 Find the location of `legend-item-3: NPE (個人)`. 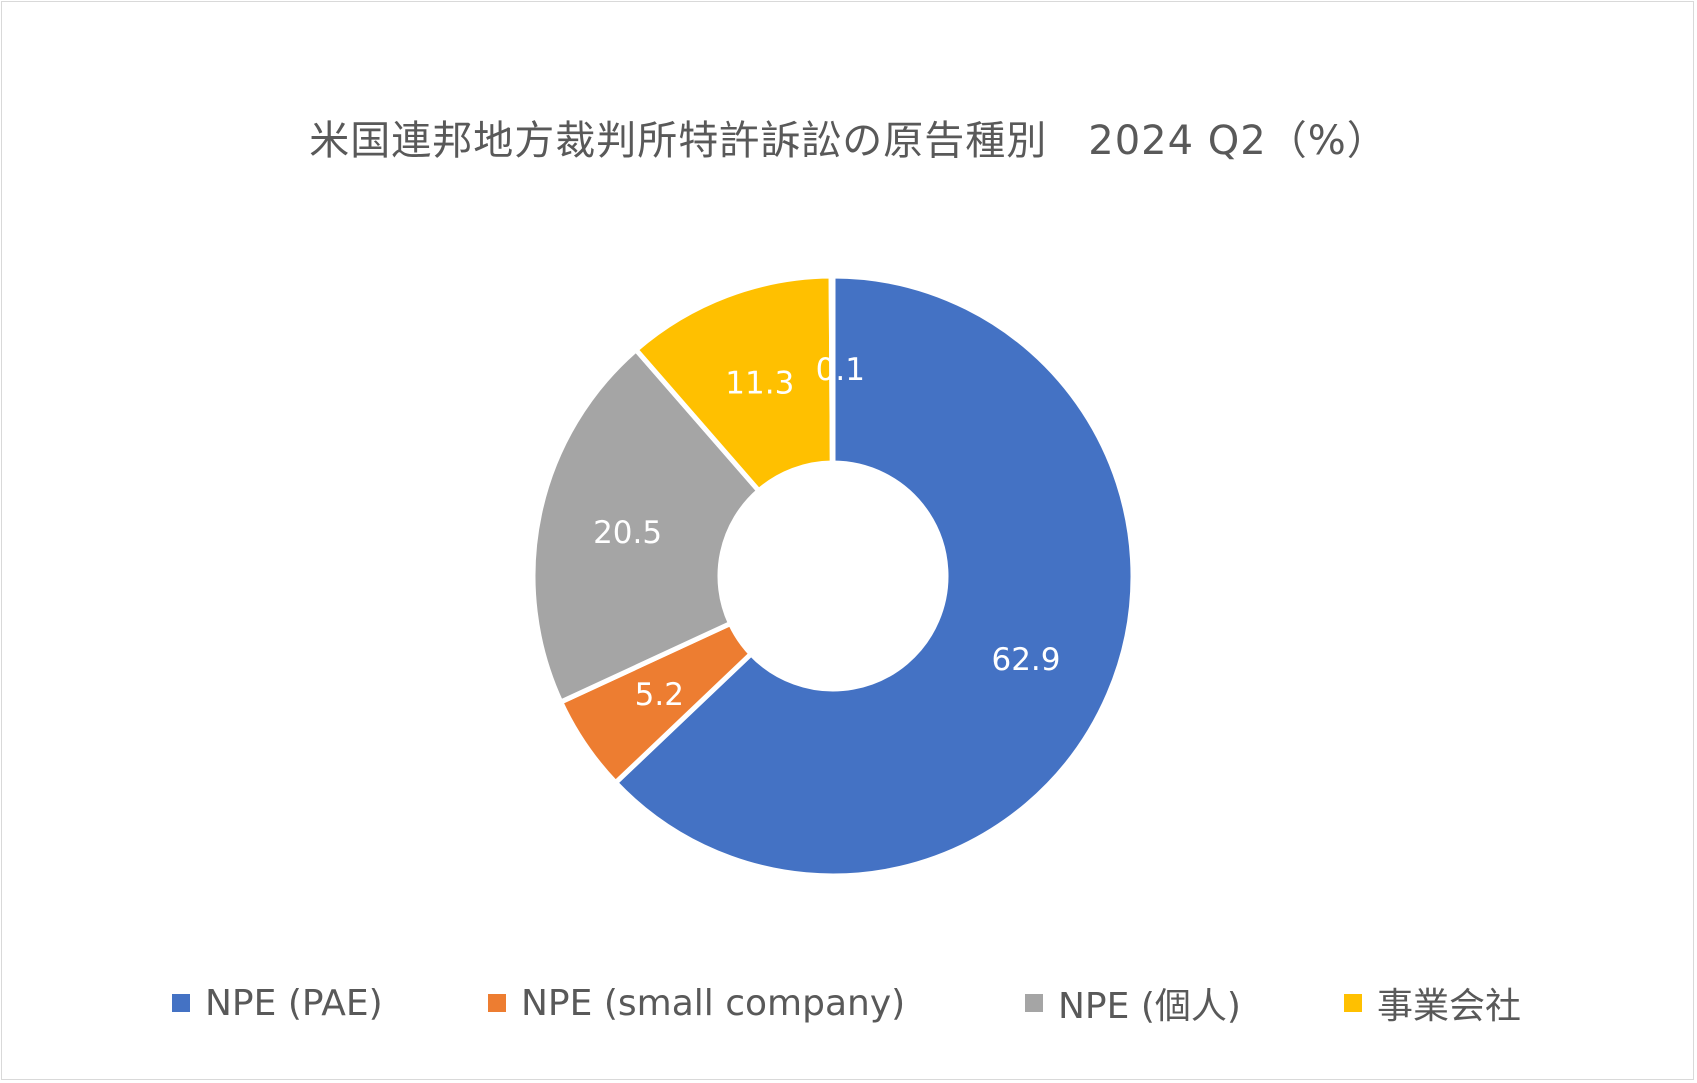

legend-item-3: NPE (個人) is located at coordinates (1133, 1003).